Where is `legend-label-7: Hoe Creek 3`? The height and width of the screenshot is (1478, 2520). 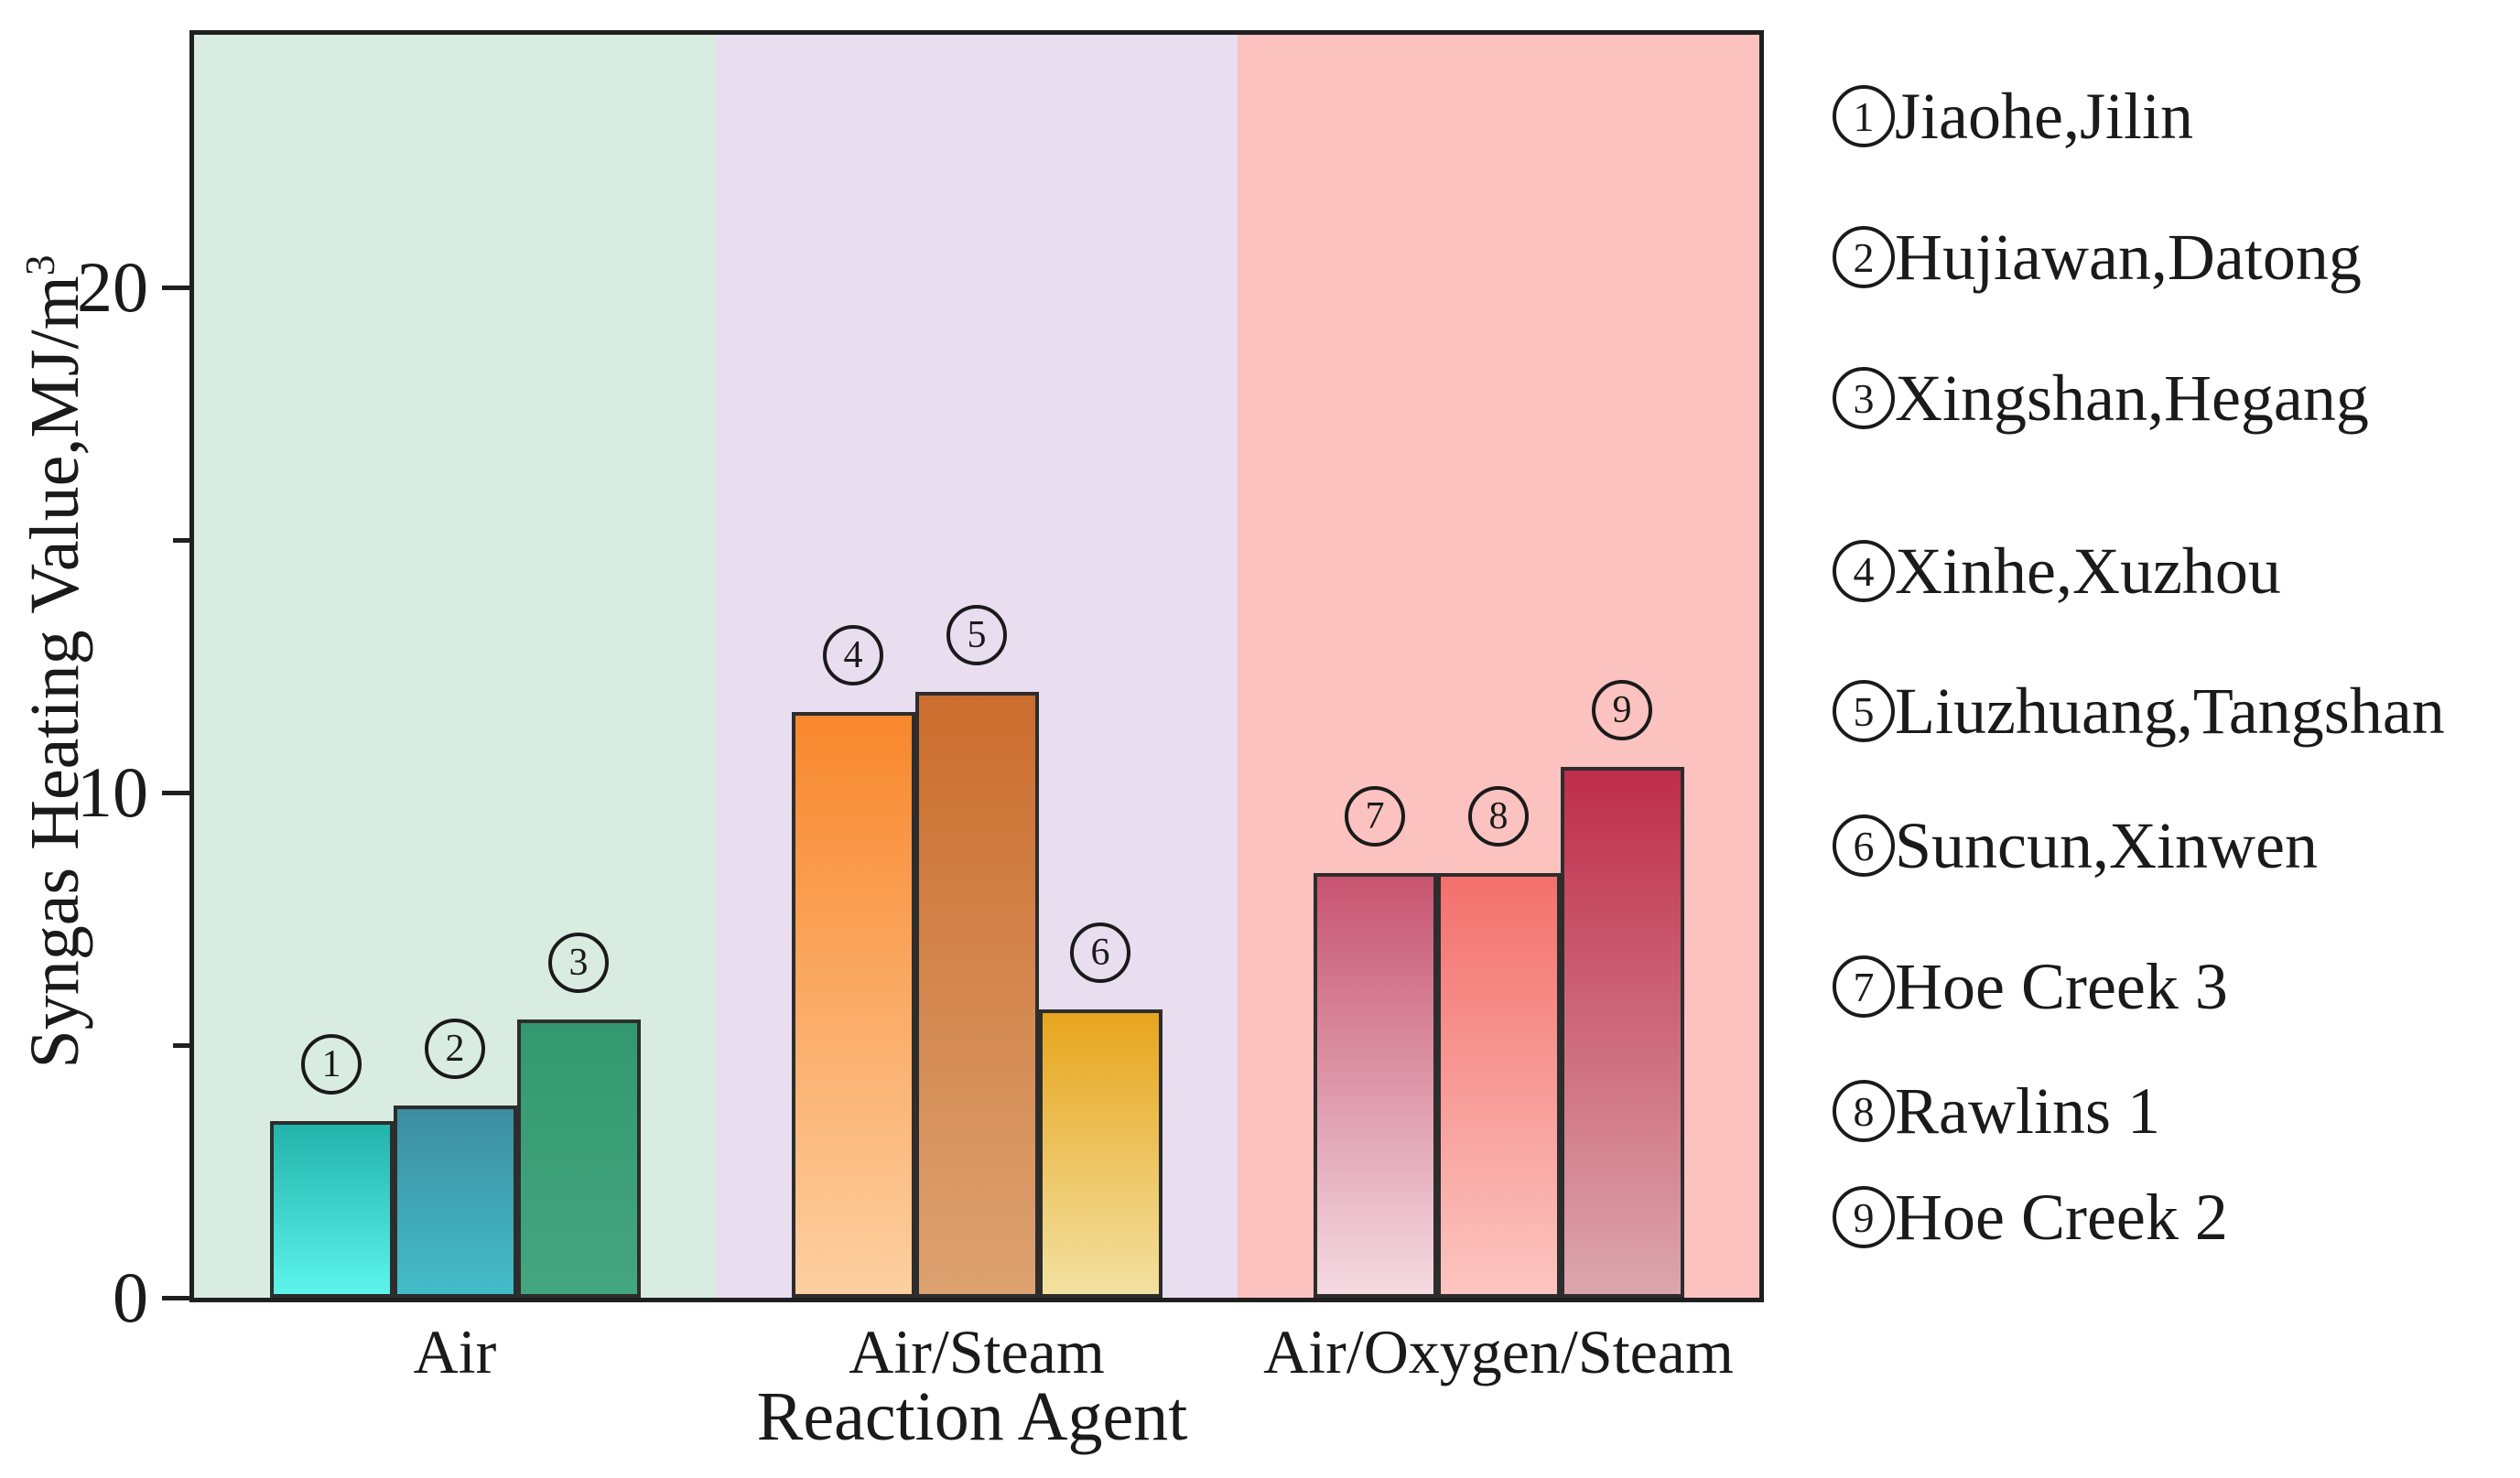
legend-label-7: Hoe Creek 3 is located at coordinates (2061, 986).